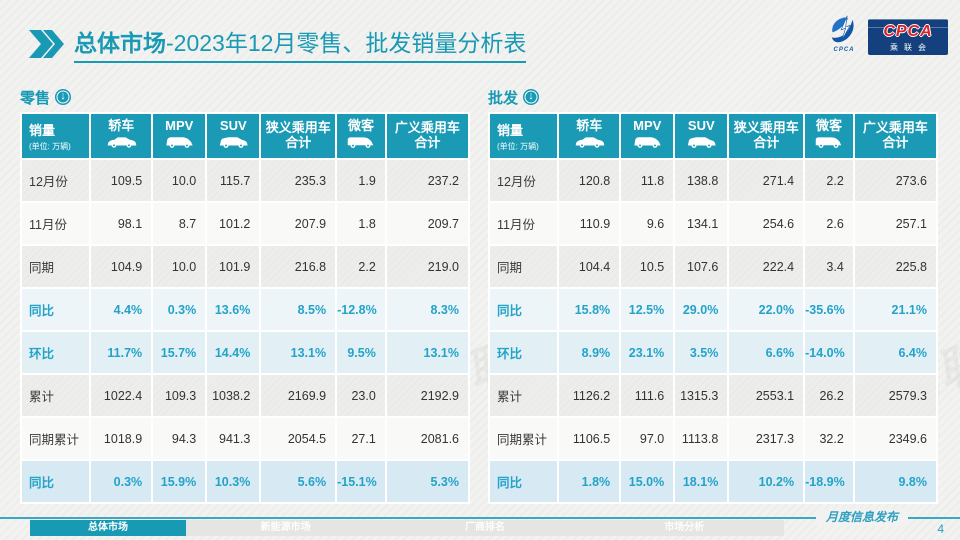 The width and height of the screenshot is (960, 540). I want to click on table-cell: 2.6, so click(829, 223).